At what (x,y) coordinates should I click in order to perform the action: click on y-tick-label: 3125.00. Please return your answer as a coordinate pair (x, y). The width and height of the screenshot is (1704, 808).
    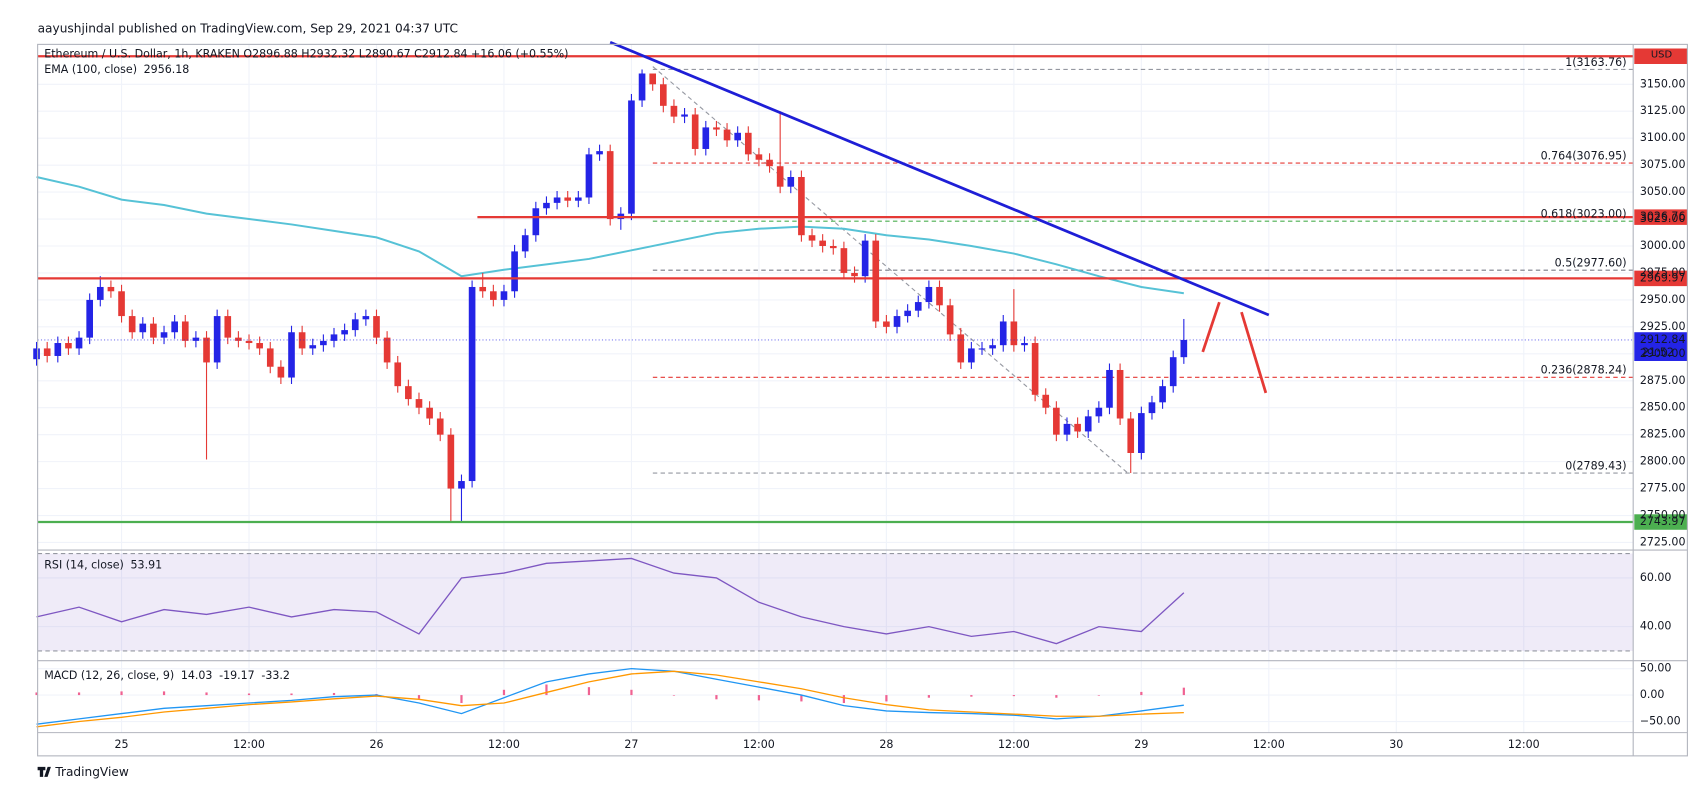
    Looking at the image, I should click on (1663, 110).